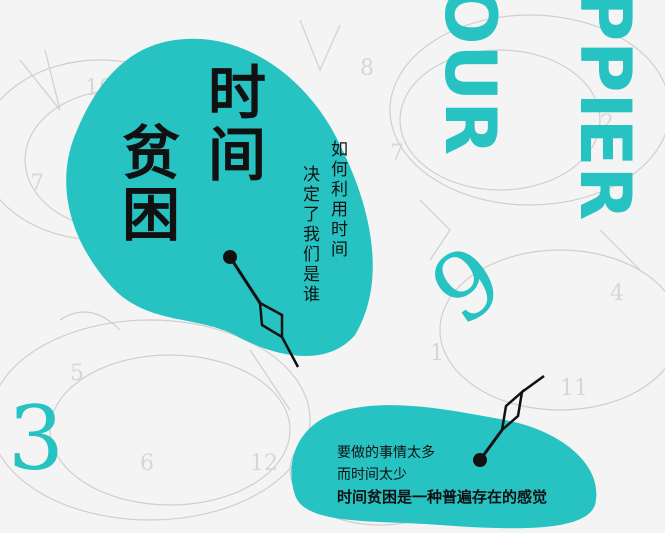 Image resolution: width=665 pixels, height=533 pixels. Describe the element at coordinates (574, 388) in the screenshot. I see `svg-text: 11` at that location.